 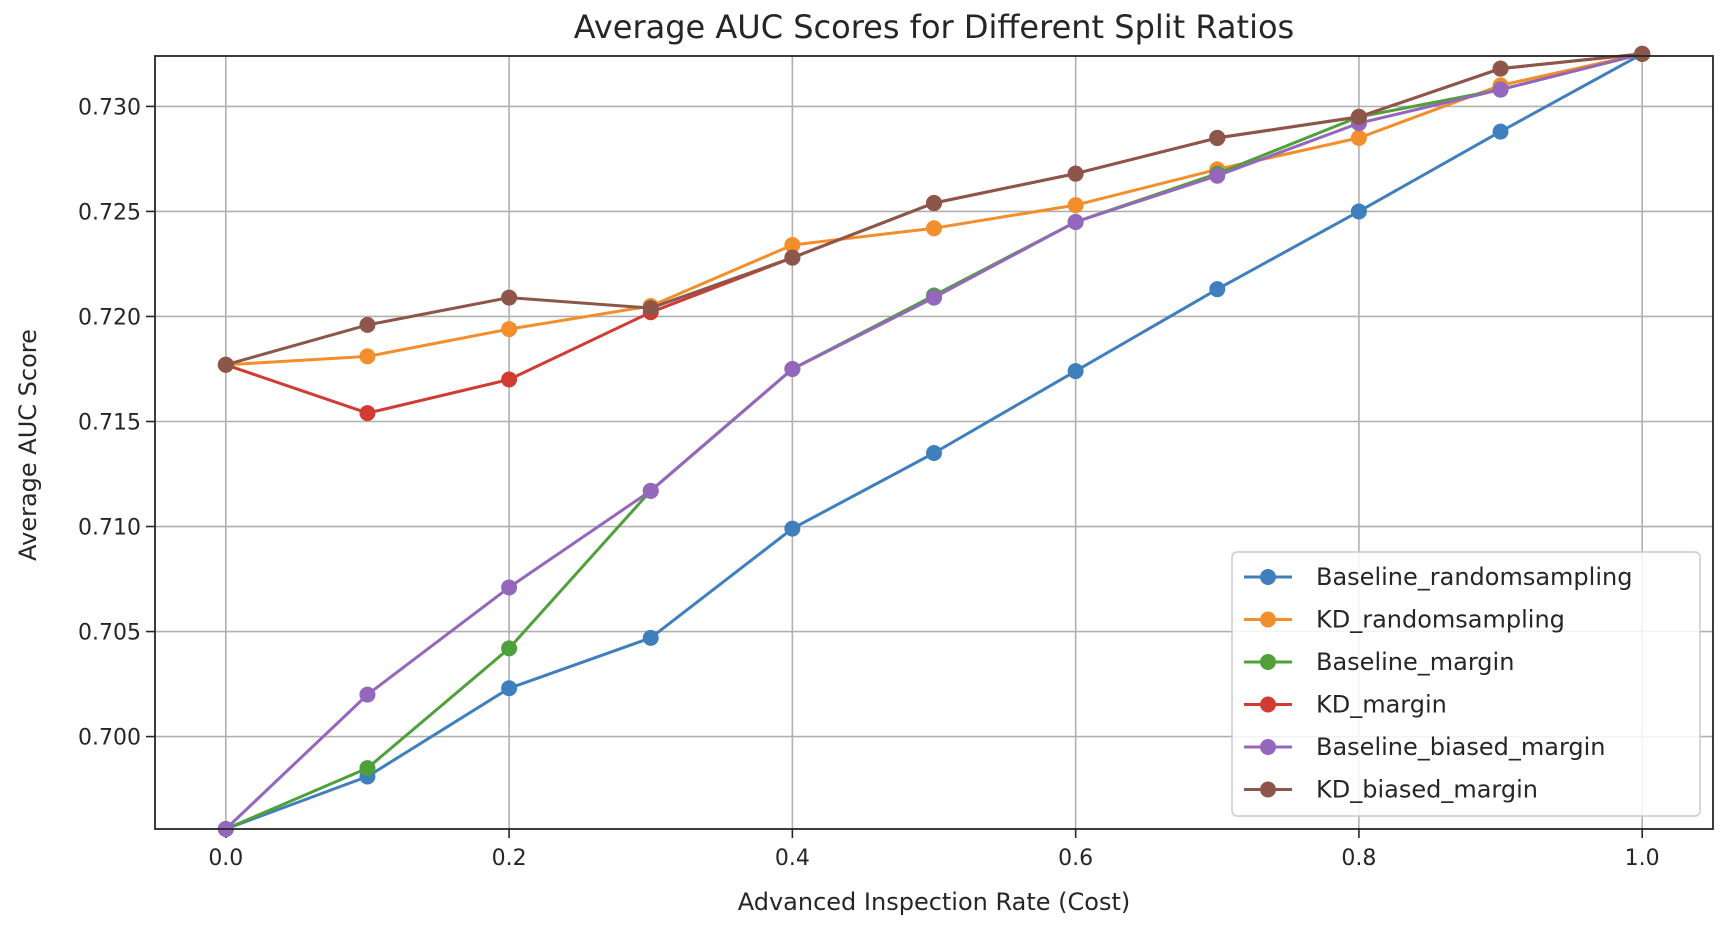 I want to click on y-tick-label: 0.725, so click(x=109, y=212).